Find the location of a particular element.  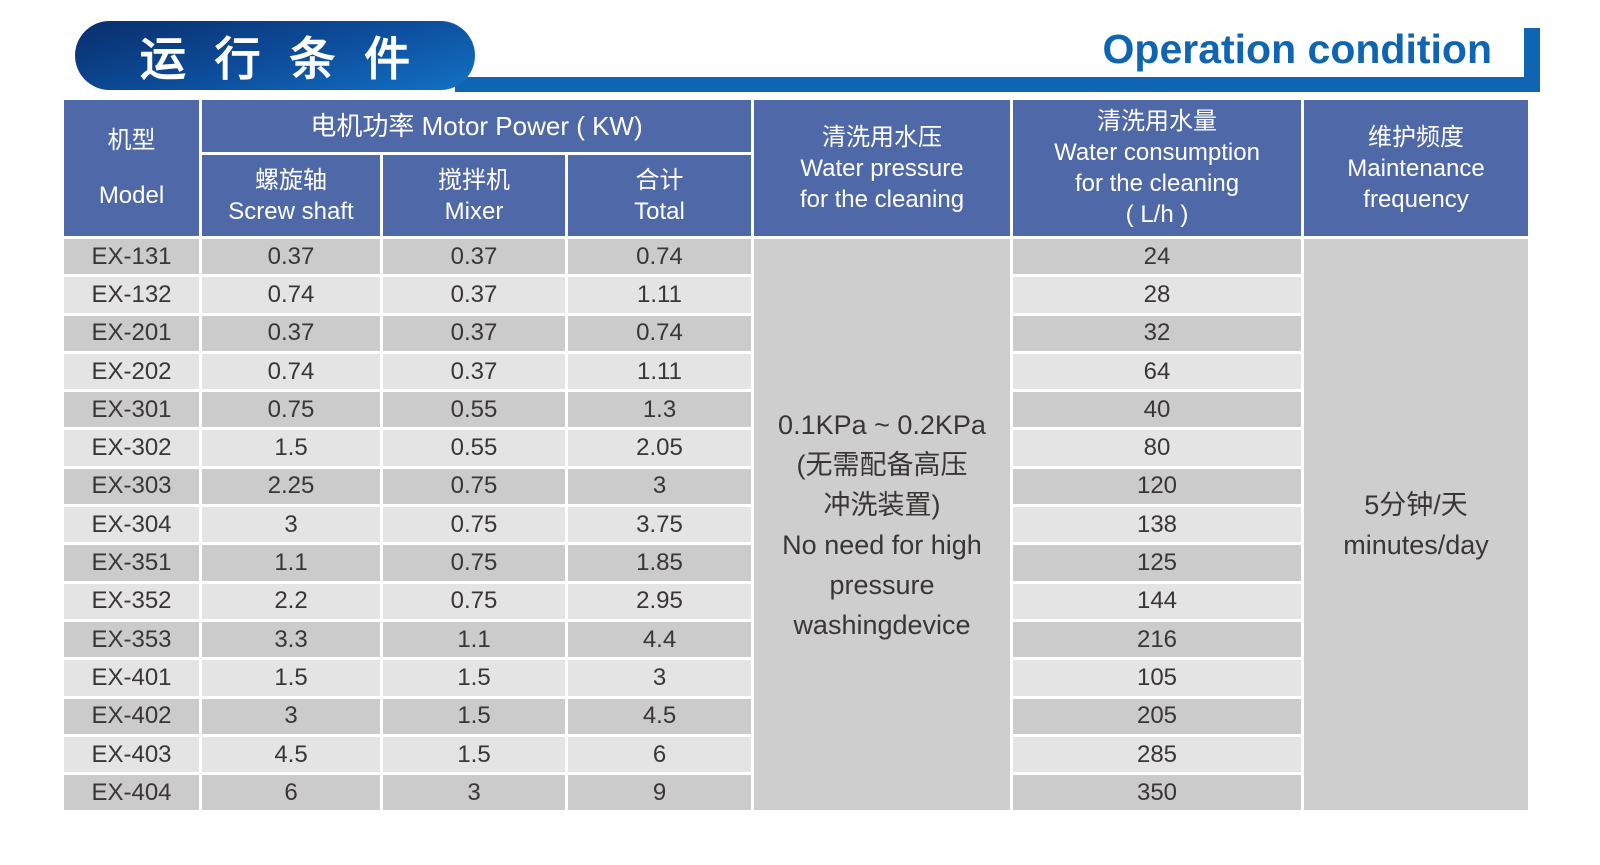

column-header-model: 机型 Model is located at coordinates (131, 168).